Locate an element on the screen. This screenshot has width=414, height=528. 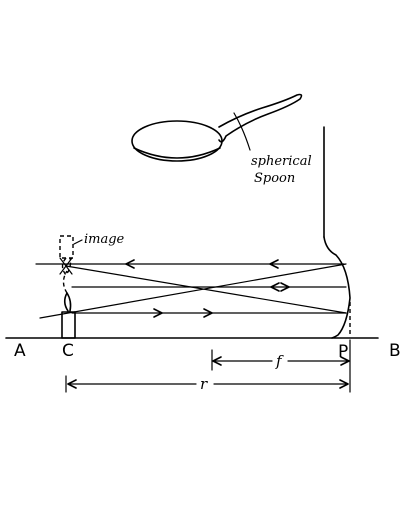
point-p-label: P is located at coordinates (343, 352).